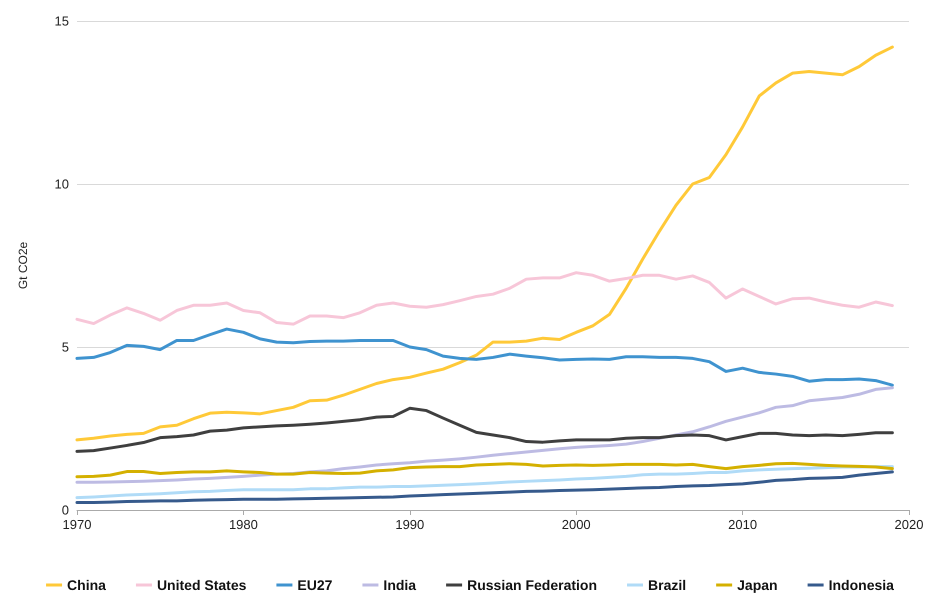 The height and width of the screenshot is (609, 940). Describe the element at coordinates (86, 585) in the screenshot. I see `legend-label: China` at that location.